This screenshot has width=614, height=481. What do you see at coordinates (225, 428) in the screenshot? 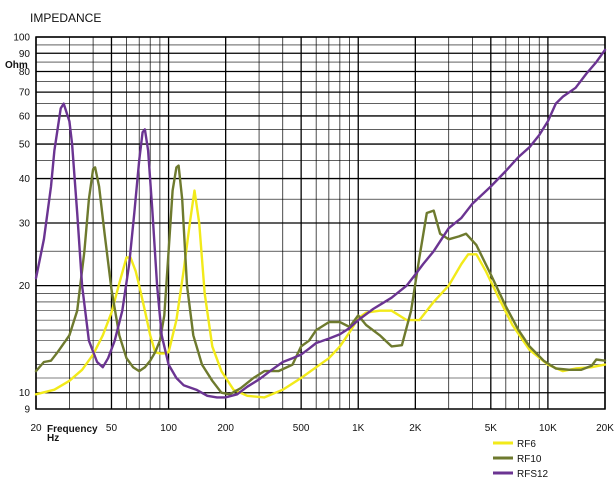
I see `x-tick-label: 200` at bounding box center [225, 428].